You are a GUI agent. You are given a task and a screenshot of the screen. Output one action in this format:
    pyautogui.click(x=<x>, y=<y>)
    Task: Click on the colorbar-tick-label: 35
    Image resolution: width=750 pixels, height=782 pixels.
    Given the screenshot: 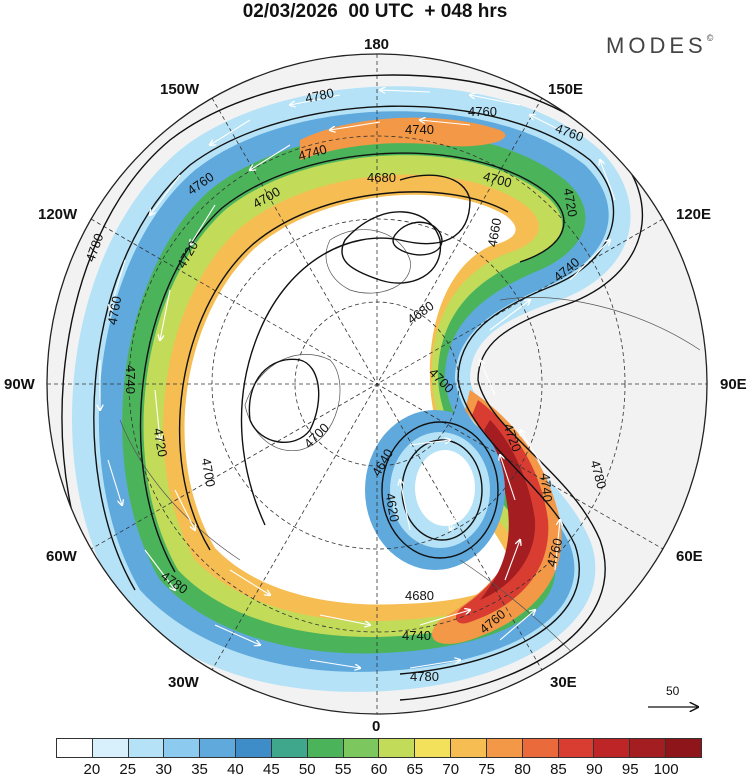 What is the action you would take?
    pyautogui.click(x=199, y=769)
    